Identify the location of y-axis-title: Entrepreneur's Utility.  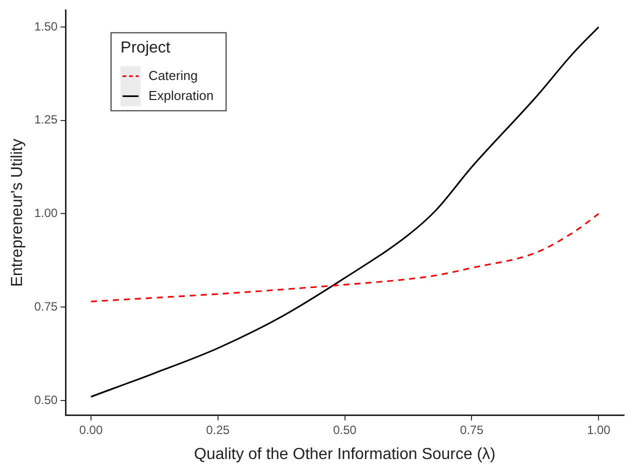
(17, 212).